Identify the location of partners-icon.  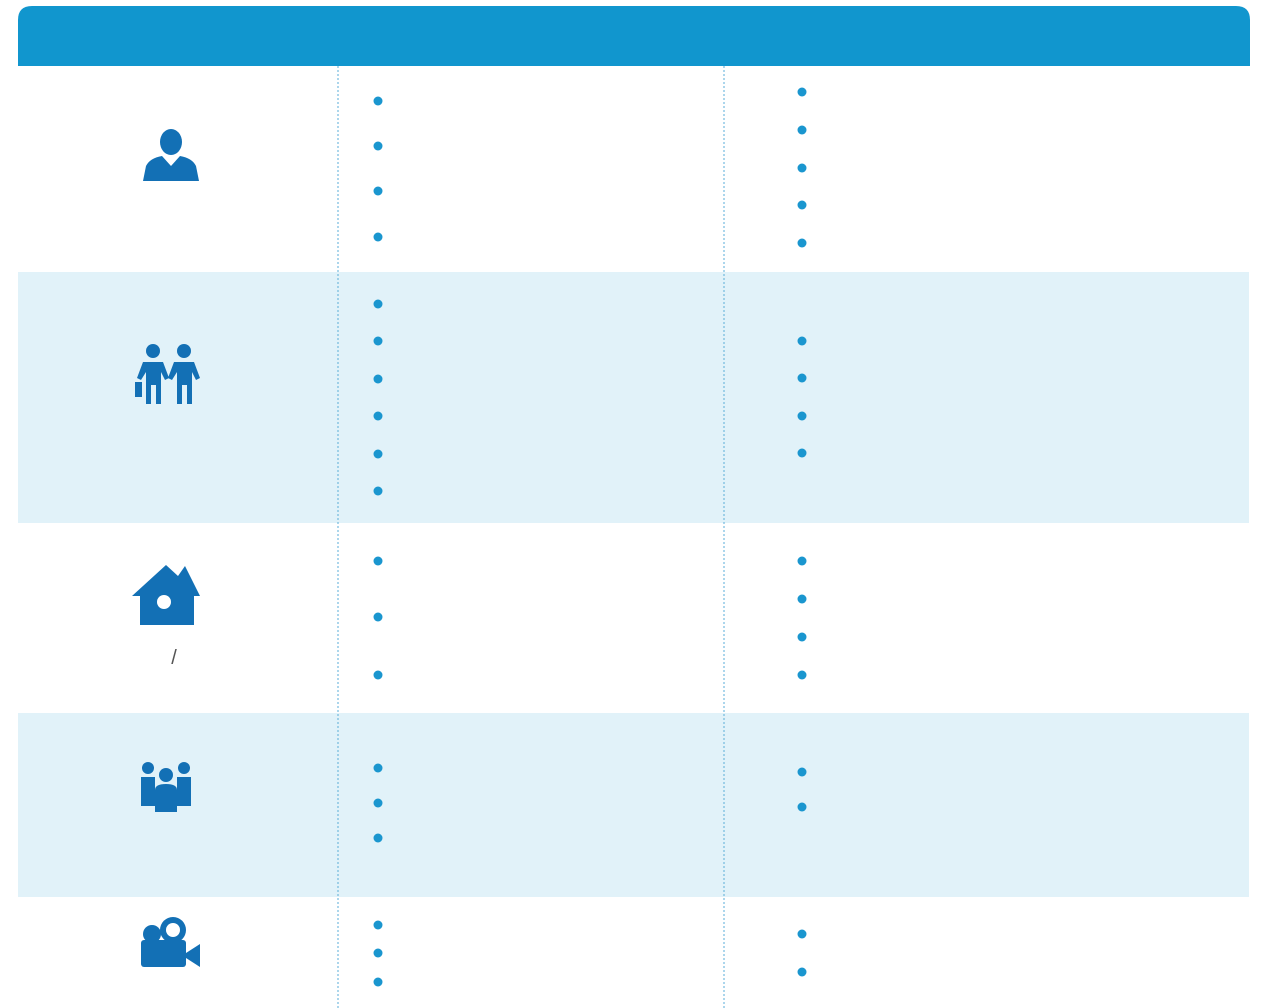
(167, 374).